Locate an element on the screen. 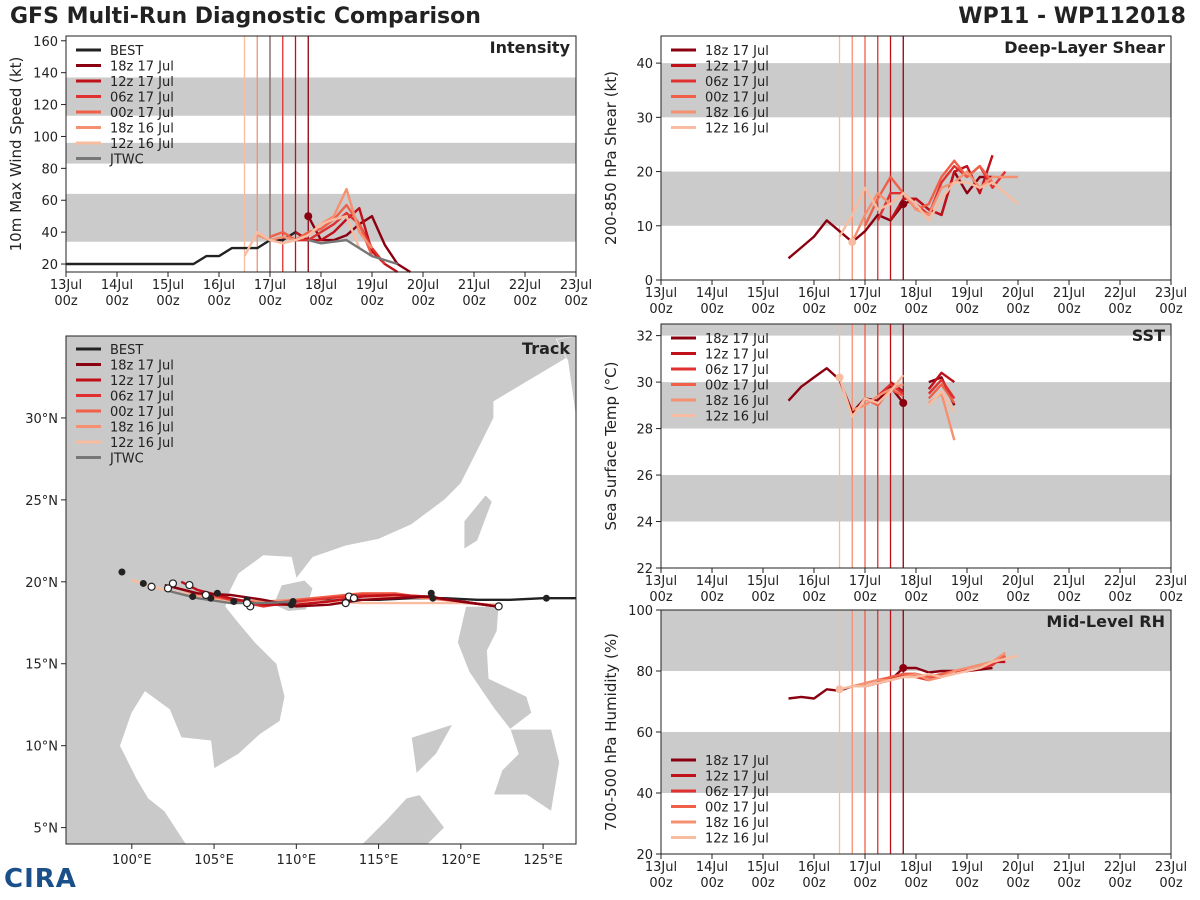 The height and width of the screenshot is (900, 1200). track-lon-label: 110°E is located at coordinates (297, 860).